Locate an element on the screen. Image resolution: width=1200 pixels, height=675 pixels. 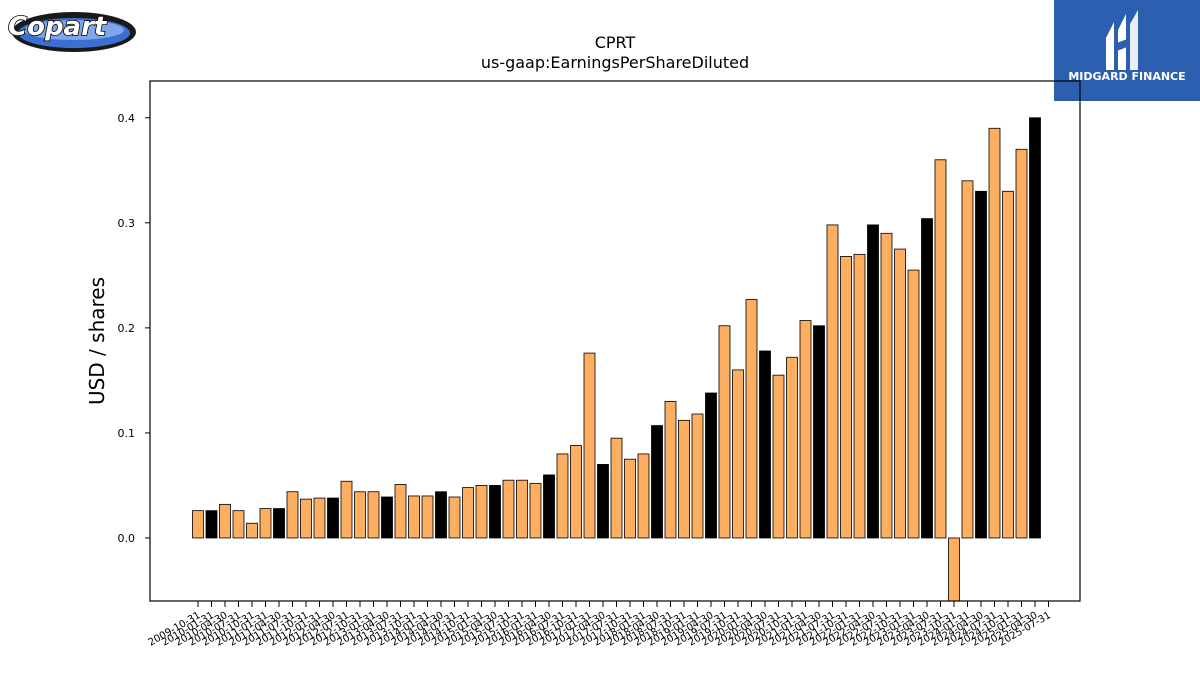
copart-logo: Copart is located at coordinates (70, 29).